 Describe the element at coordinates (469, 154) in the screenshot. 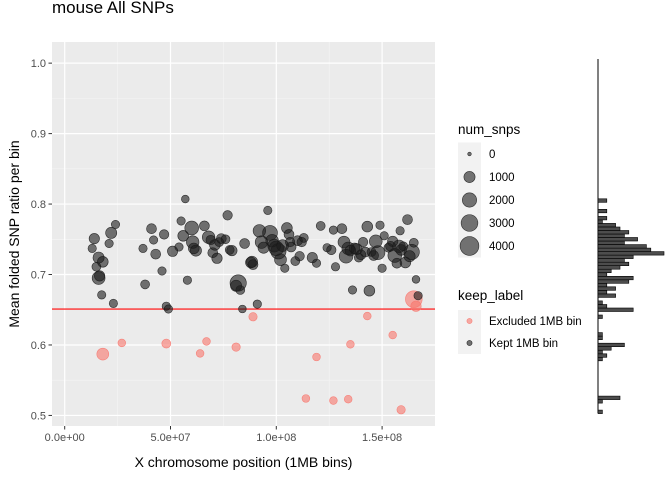

I see `size-legend-key-circle` at that location.